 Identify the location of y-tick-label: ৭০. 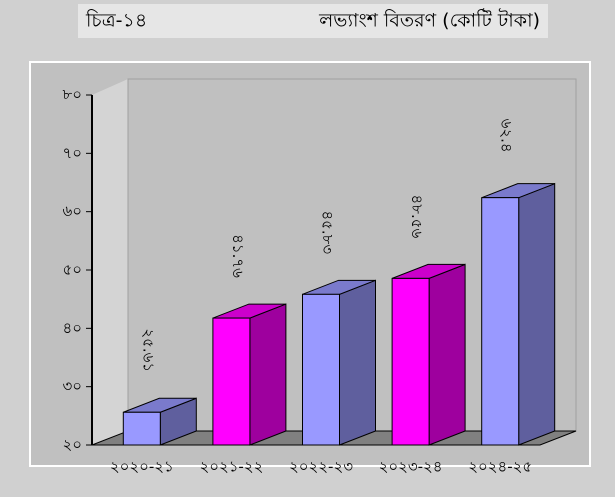
(72, 153).